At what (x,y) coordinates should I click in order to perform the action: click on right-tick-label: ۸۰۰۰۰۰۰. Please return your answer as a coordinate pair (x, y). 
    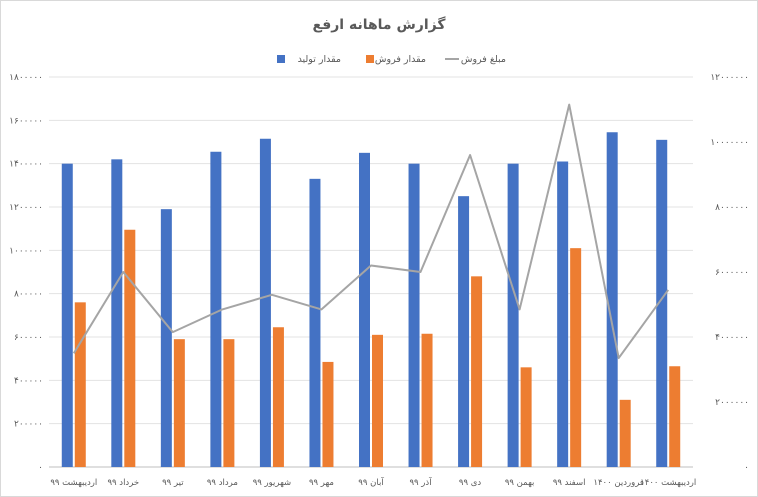
    Looking at the image, I should click on (732, 208).